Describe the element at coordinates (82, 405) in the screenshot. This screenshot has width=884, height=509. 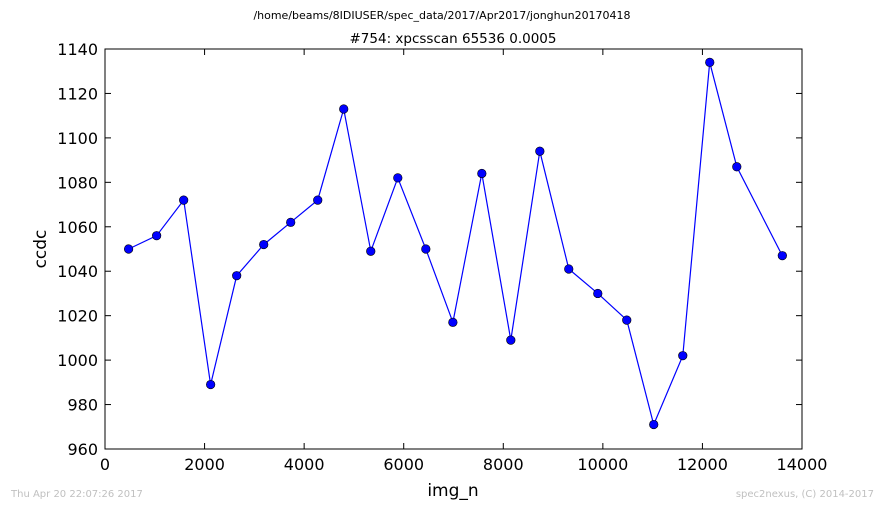
I see `y-tick-label: 980` at that location.